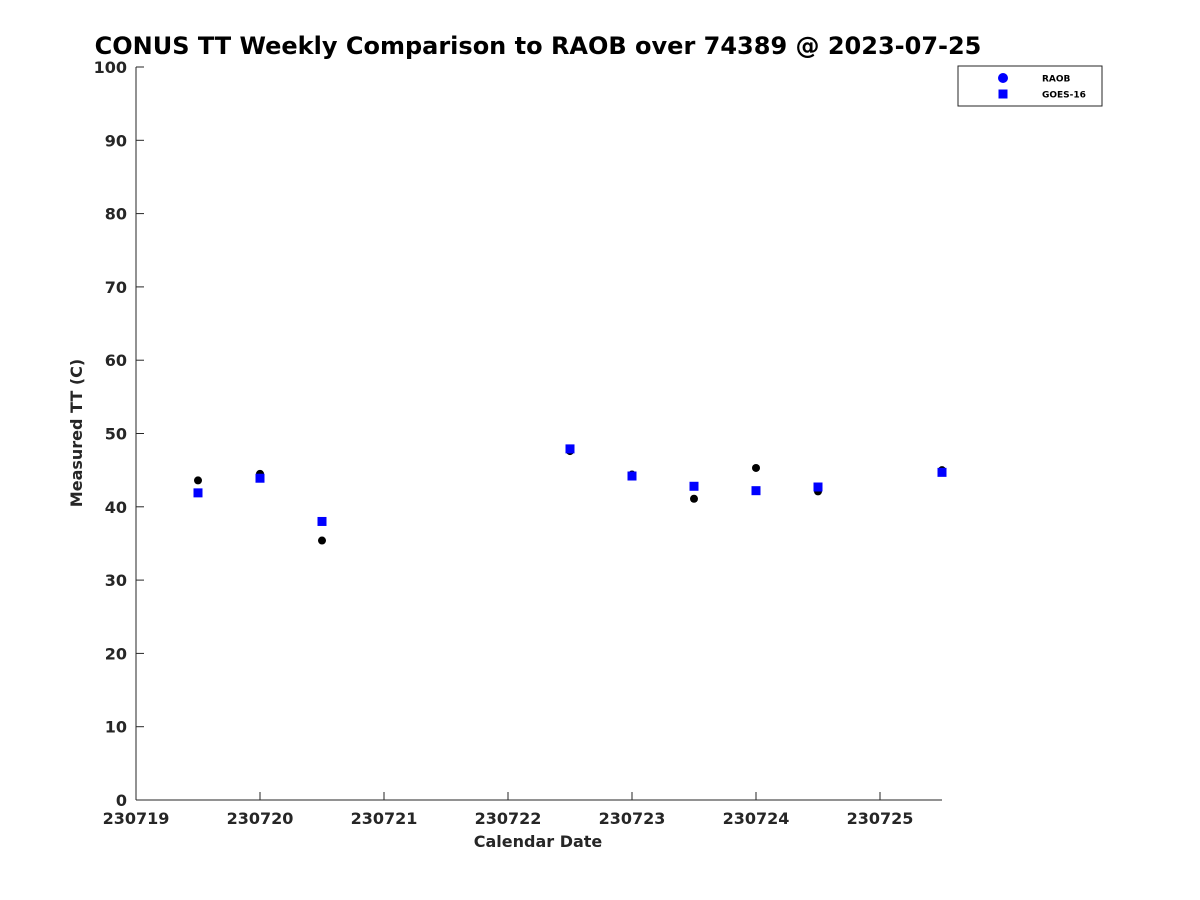  What do you see at coordinates (136, 818) in the screenshot?
I see `x-tick-label: 230719` at bounding box center [136, 818].